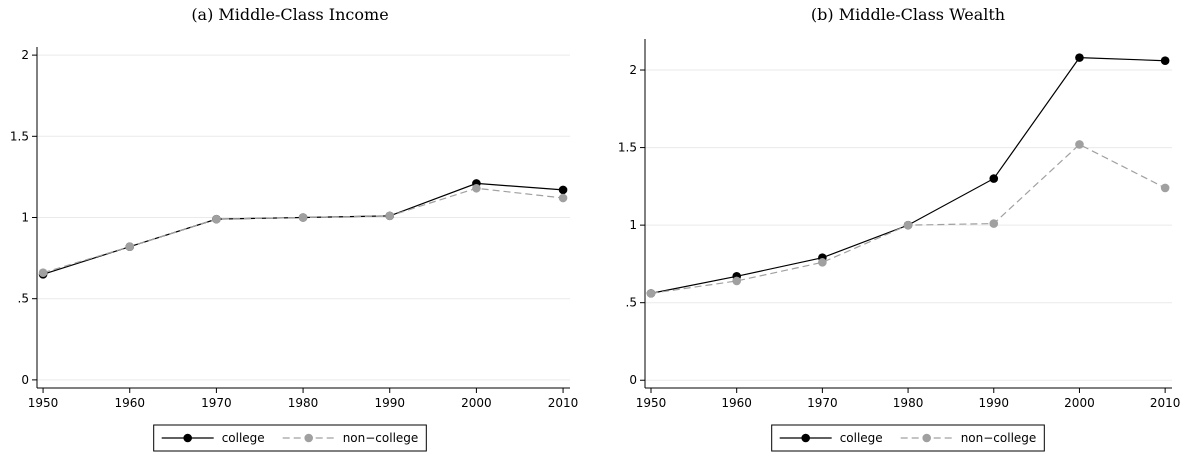  I want to click on chart-title: (a) Middle-Class Income, so click(289, 14).